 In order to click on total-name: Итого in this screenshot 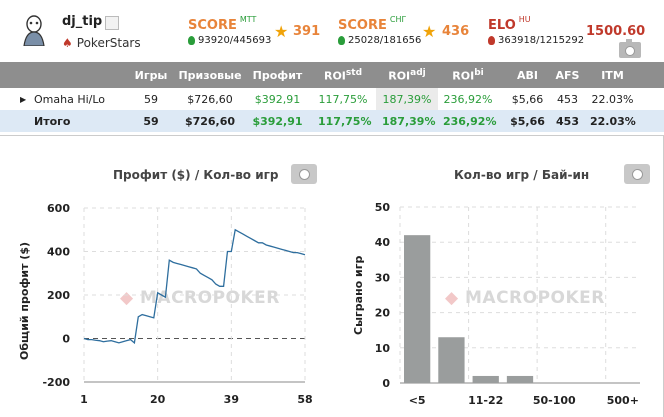, I will do `click(52, 121)`.